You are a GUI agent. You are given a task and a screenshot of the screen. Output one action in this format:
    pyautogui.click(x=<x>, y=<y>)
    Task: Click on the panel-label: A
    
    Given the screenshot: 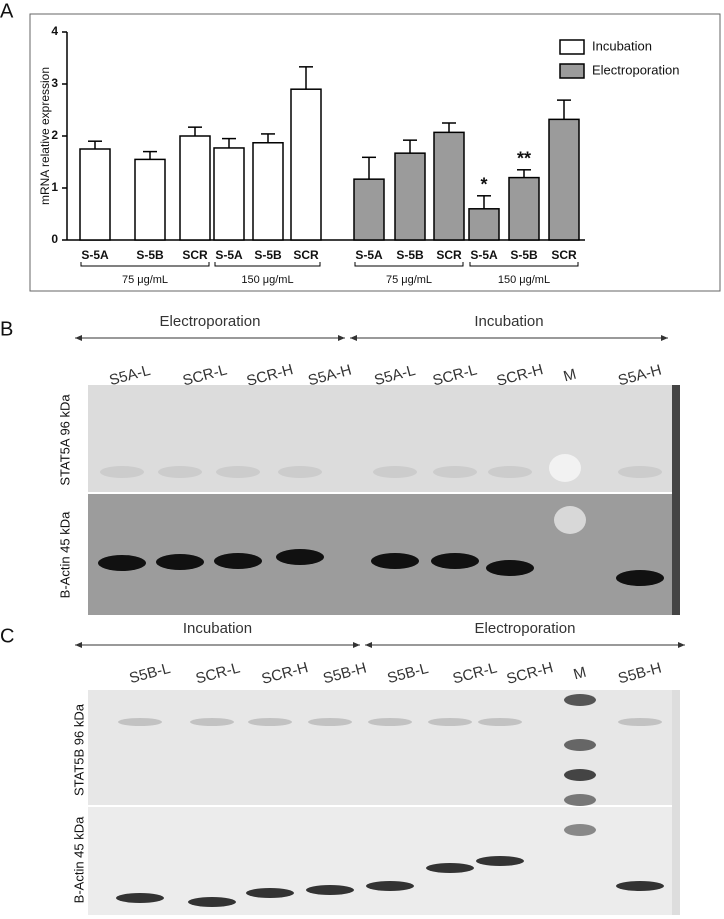 What is the action you would take?
    pyautogui.click(x=7, y=11)
    